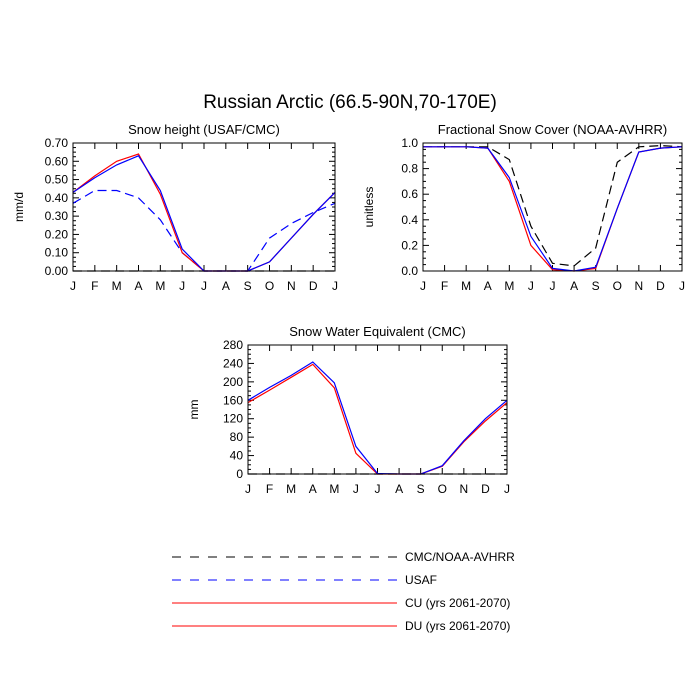 This screenshot has height=700, width=700. I want to click on panel-title: Snow Water Equivalent (CMC), so click(377, 331).